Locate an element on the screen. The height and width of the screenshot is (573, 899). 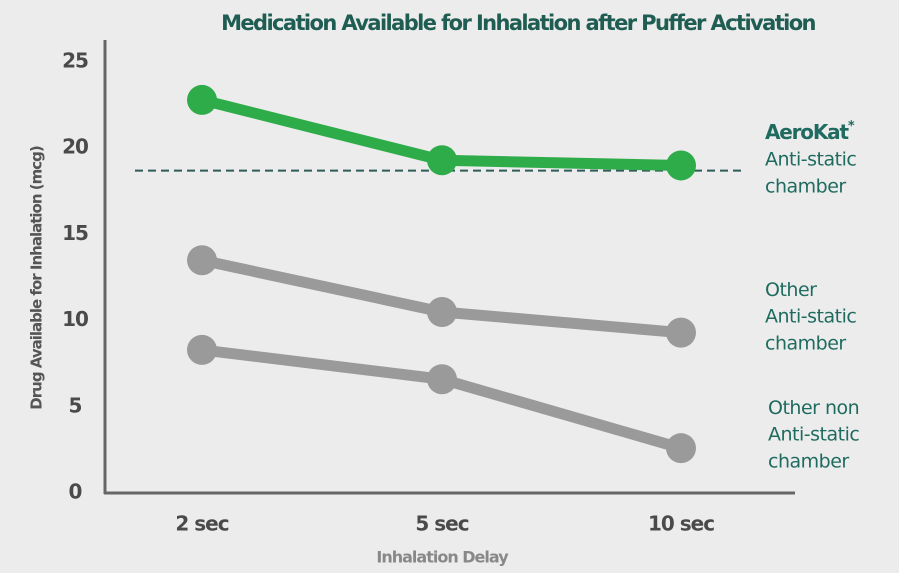
legend-name: AeroKat* is located at coordinates (810, 131).